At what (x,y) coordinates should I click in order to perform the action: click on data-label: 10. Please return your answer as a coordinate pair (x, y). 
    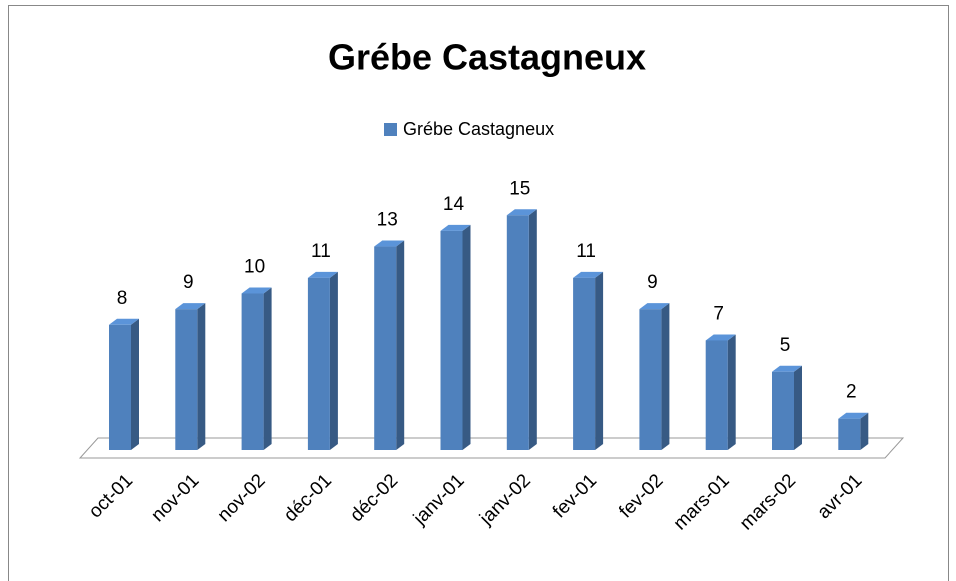
    Looking at the image, I should click on (254, 267).